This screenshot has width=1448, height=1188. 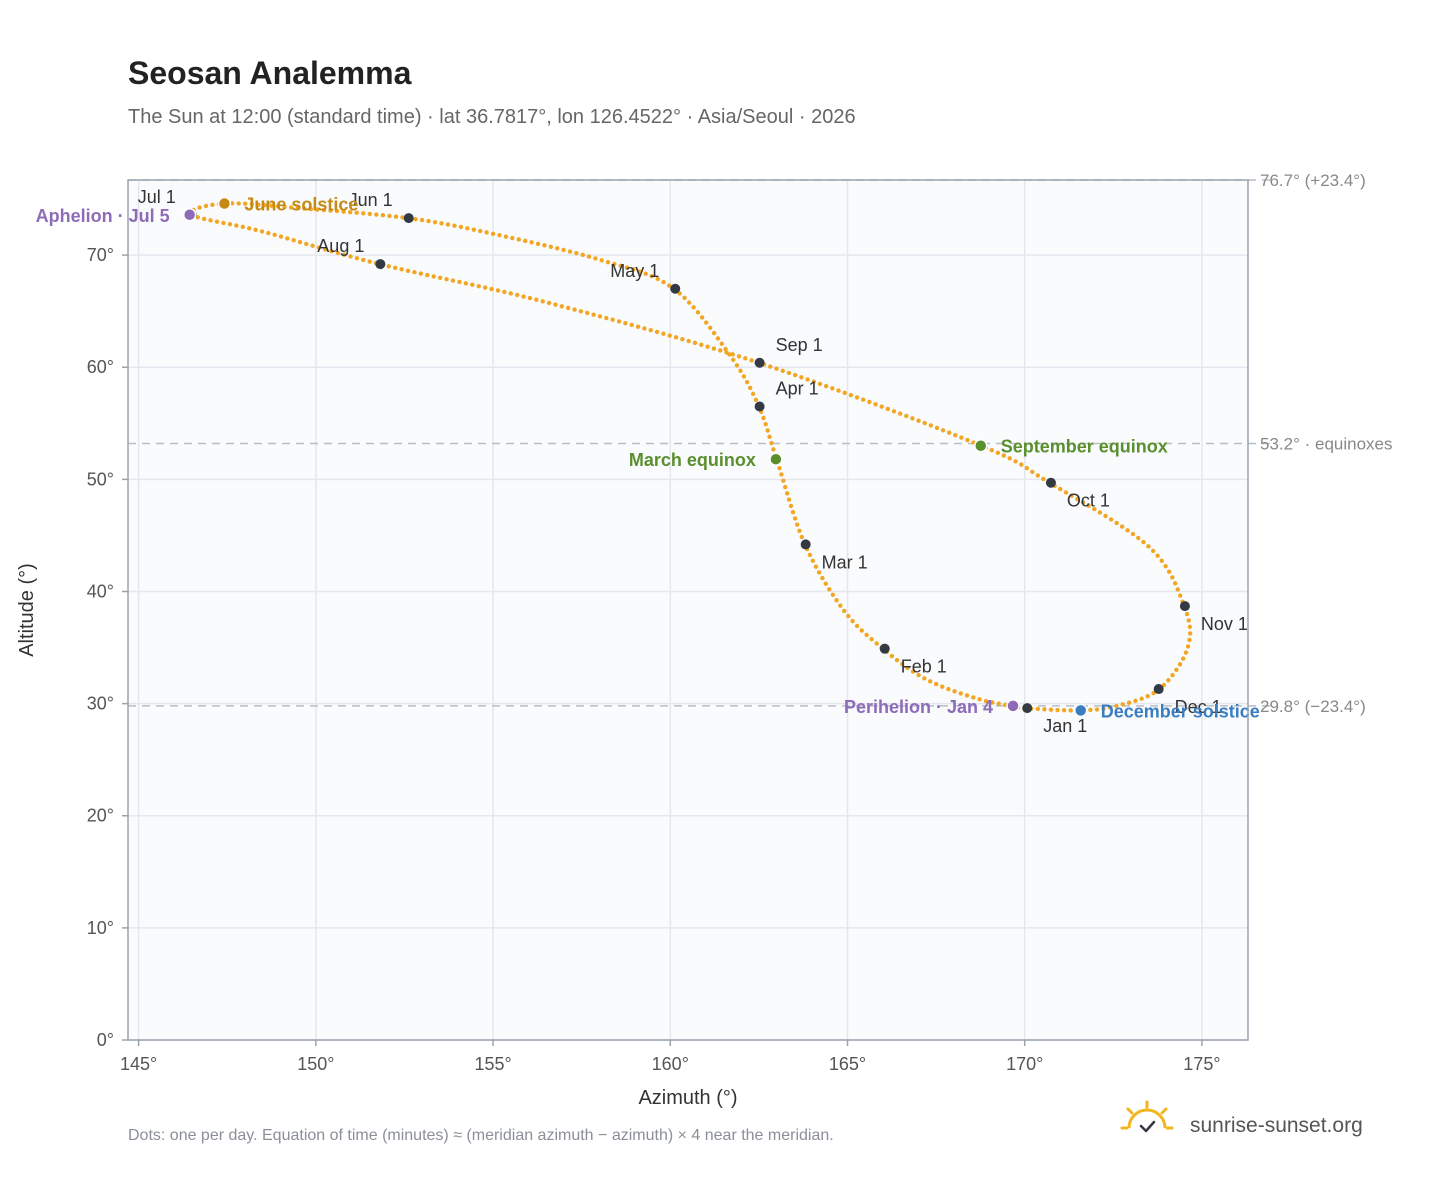 What do you see at coordinates (692, 460) in the screenshot?
I see `event-label: March equinox` at bounding box center [692, 460].